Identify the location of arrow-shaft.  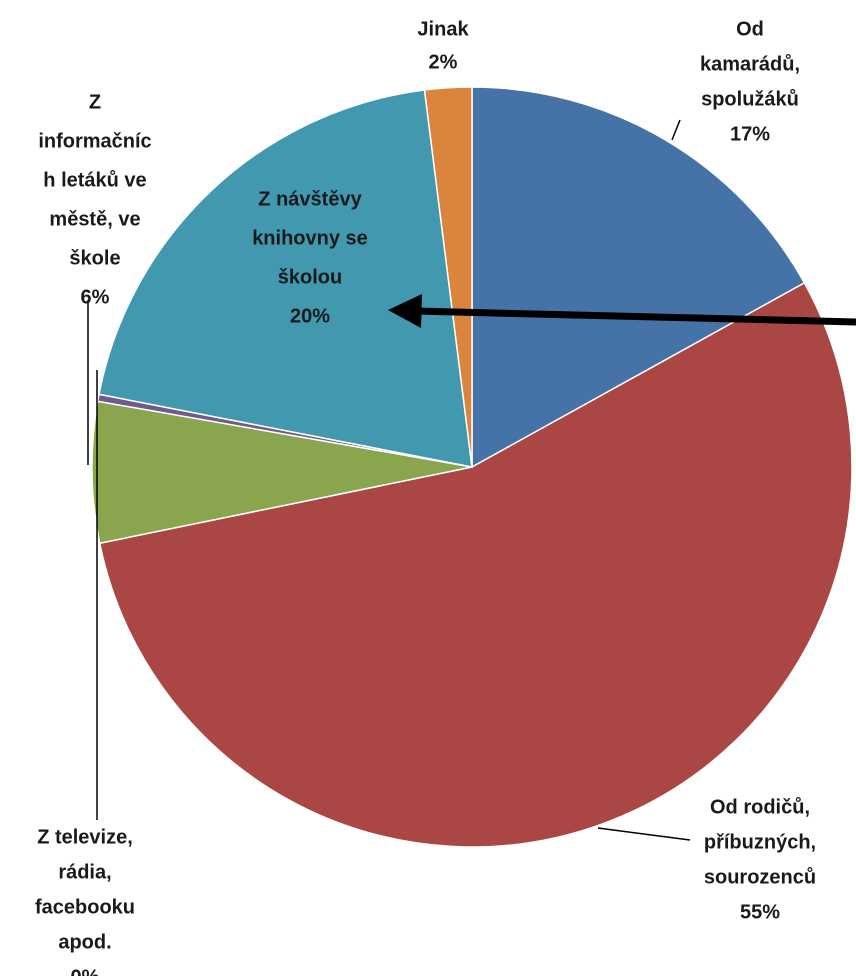
(635, 316).